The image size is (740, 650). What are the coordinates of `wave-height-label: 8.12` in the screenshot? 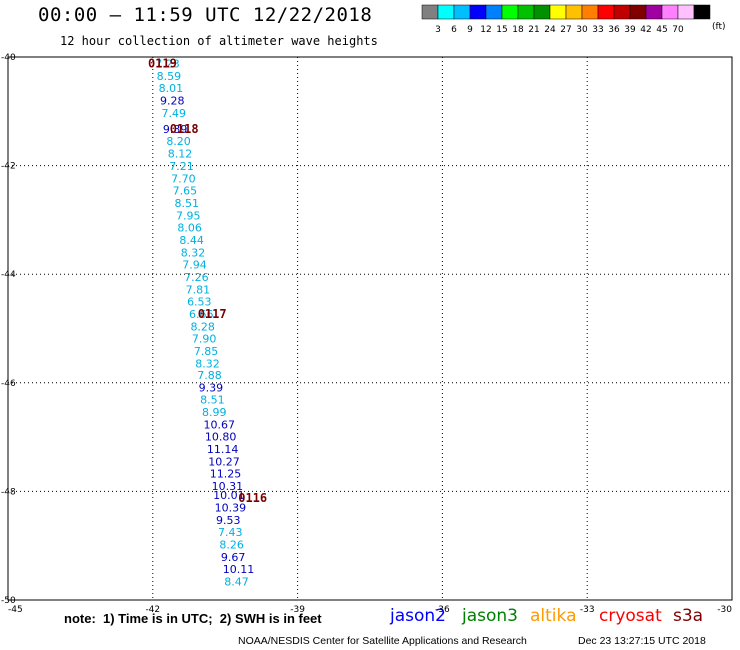 It's located at (180, 154).